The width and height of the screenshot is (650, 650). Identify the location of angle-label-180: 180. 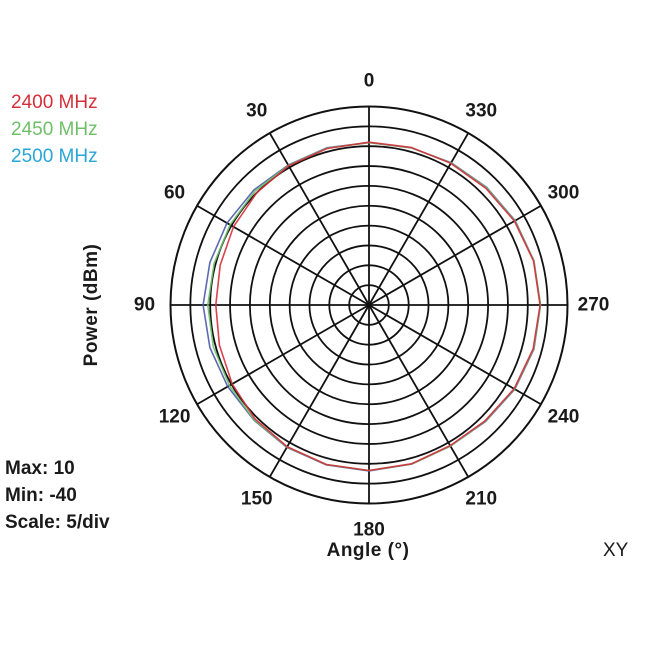
(369, 529).